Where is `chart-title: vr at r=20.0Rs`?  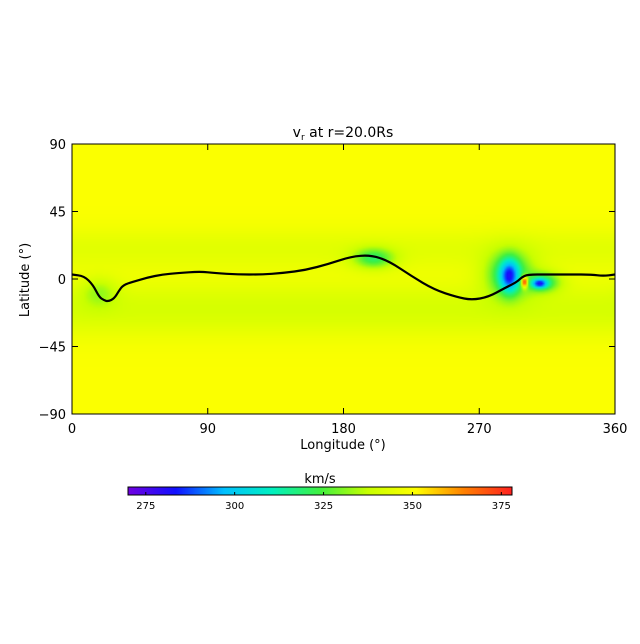
chart-title: vr at r=20.0Rs is located at coordinates (343, 134).